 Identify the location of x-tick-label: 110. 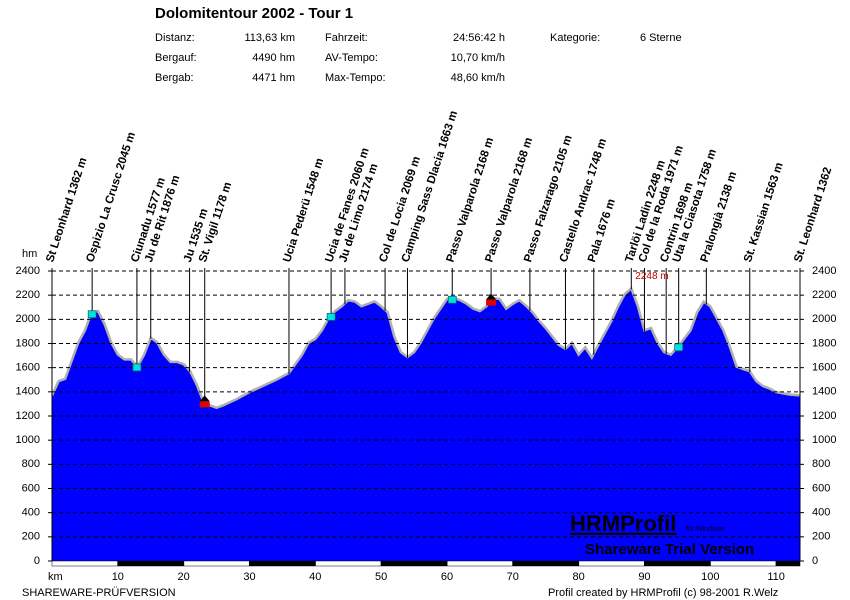
(776, 577).